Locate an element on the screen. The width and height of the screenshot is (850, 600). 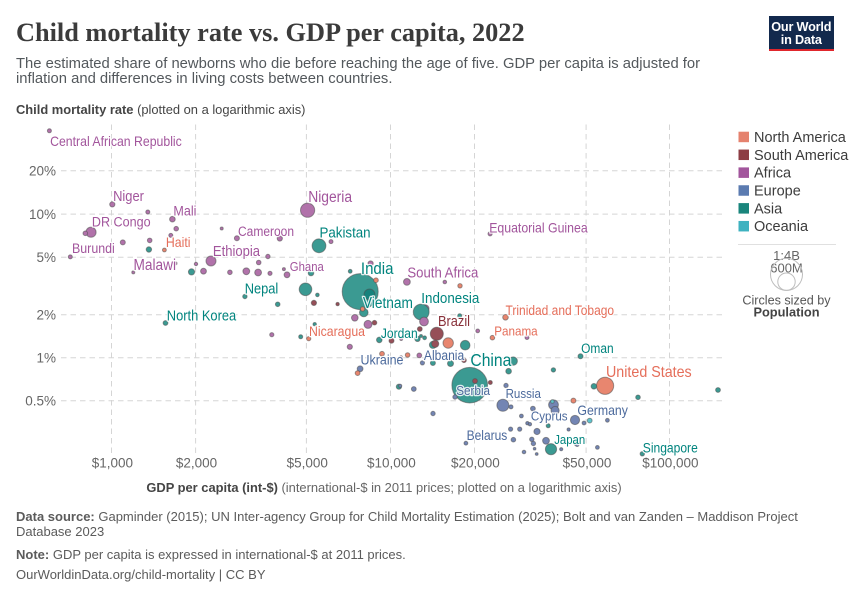
svg-text: DR Congo is located at coordinates (121, 221).